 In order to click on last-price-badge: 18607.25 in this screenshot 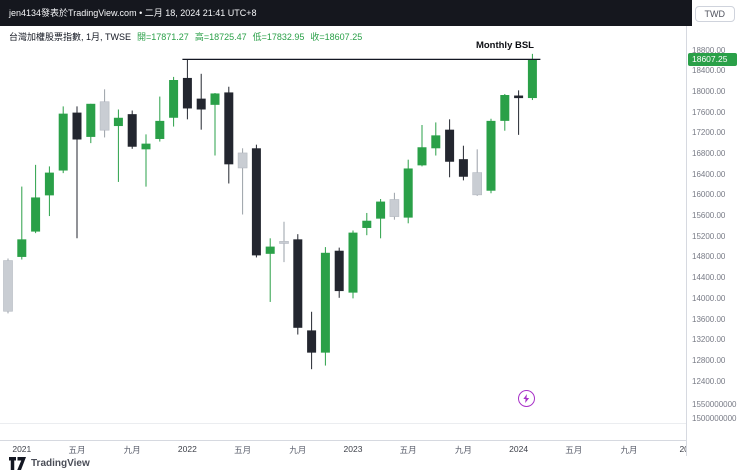, I will do `click(712, 59)`.